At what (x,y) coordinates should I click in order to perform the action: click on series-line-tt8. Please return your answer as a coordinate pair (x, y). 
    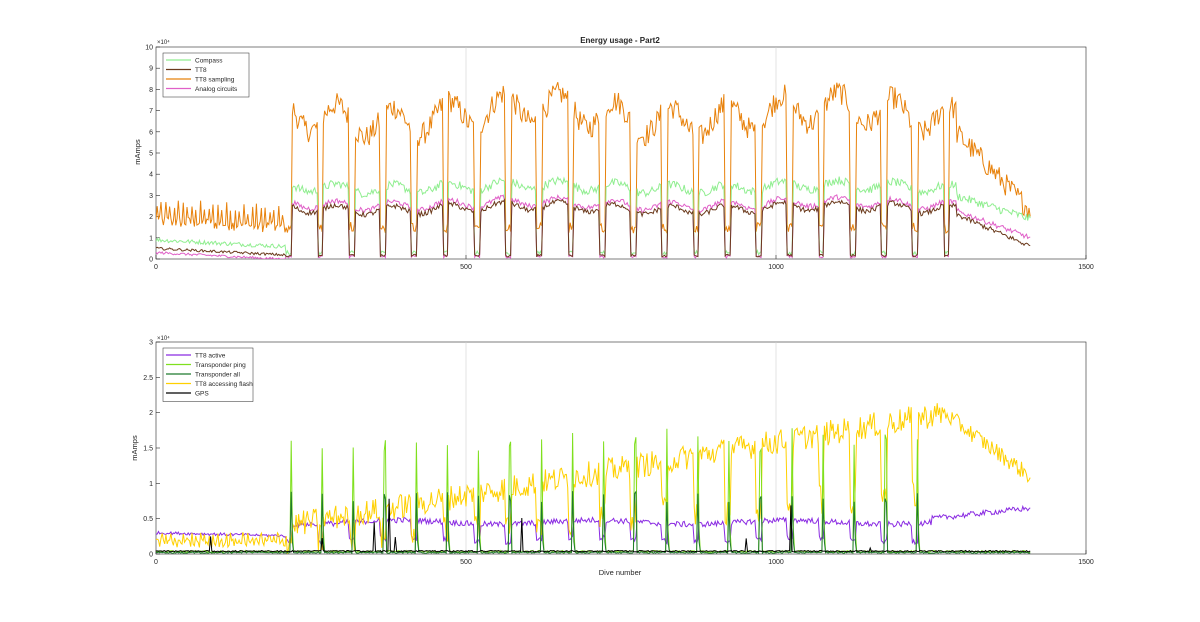
    Looking at the image, I should click on (593, 228).